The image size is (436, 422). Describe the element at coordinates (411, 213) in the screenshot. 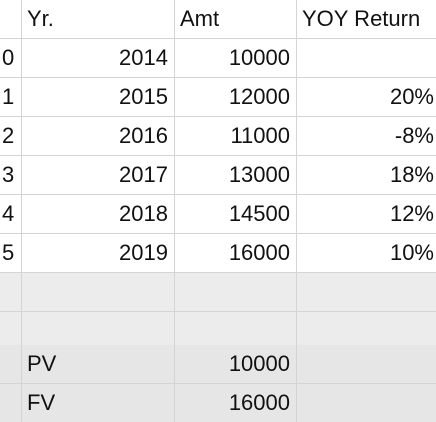

I see `yoy-return-cell: 12%` at that location.